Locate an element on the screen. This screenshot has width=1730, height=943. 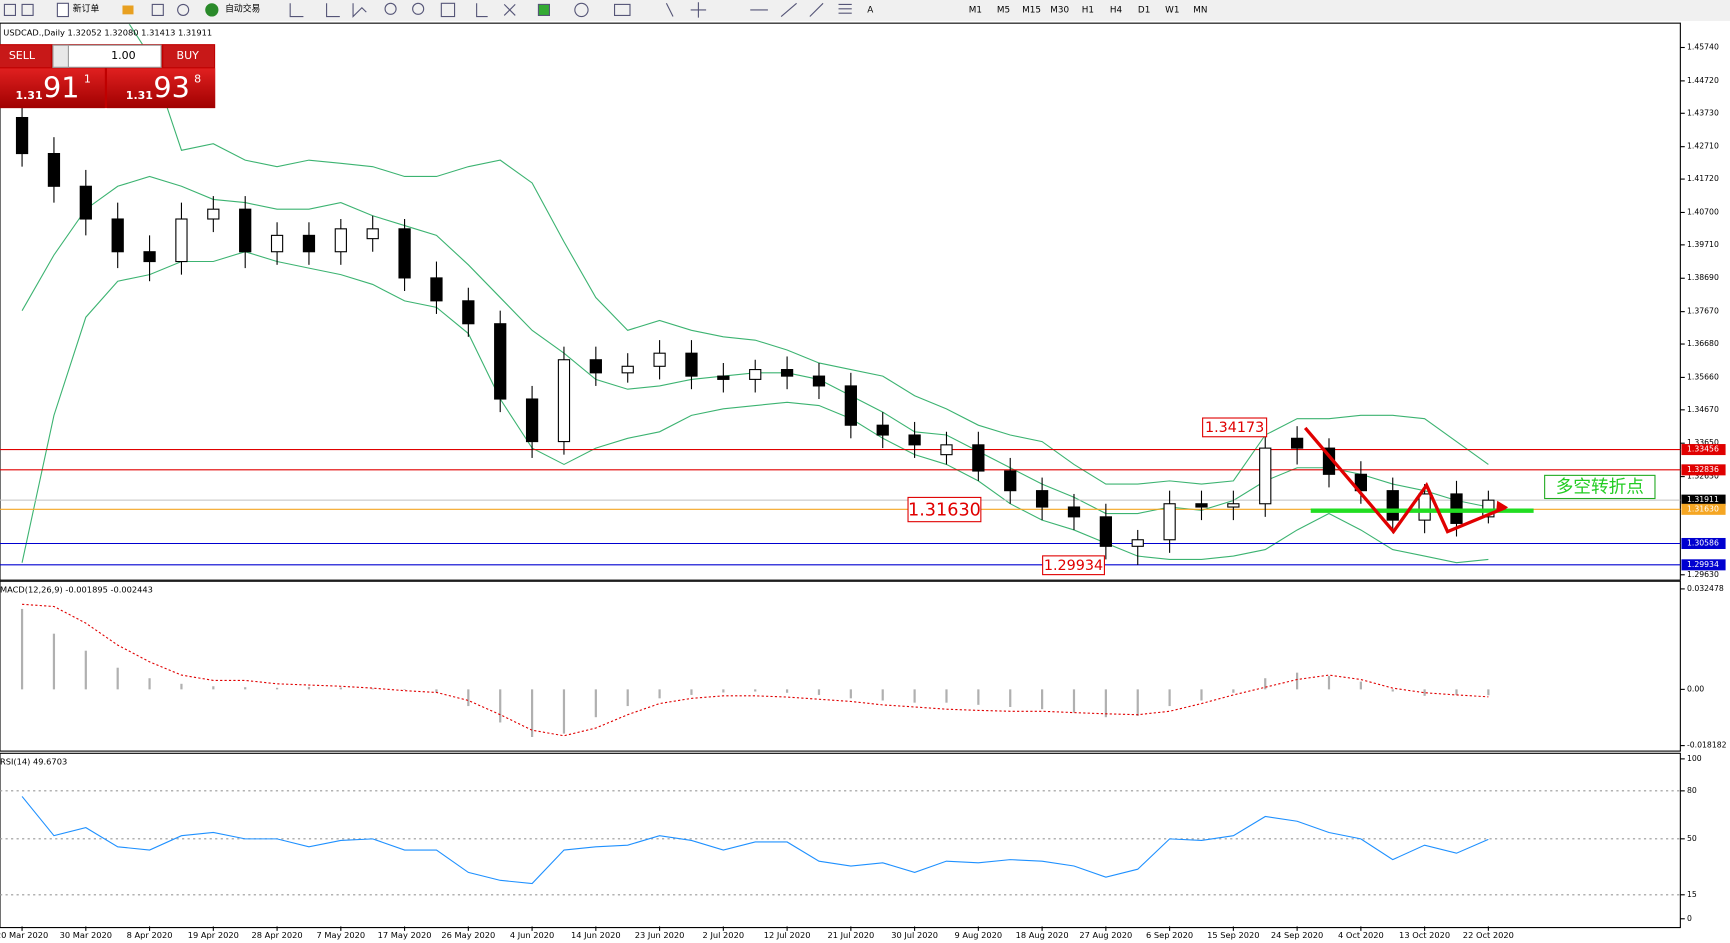
y-tick-label: 100 is located at coordinates (1694, 758).